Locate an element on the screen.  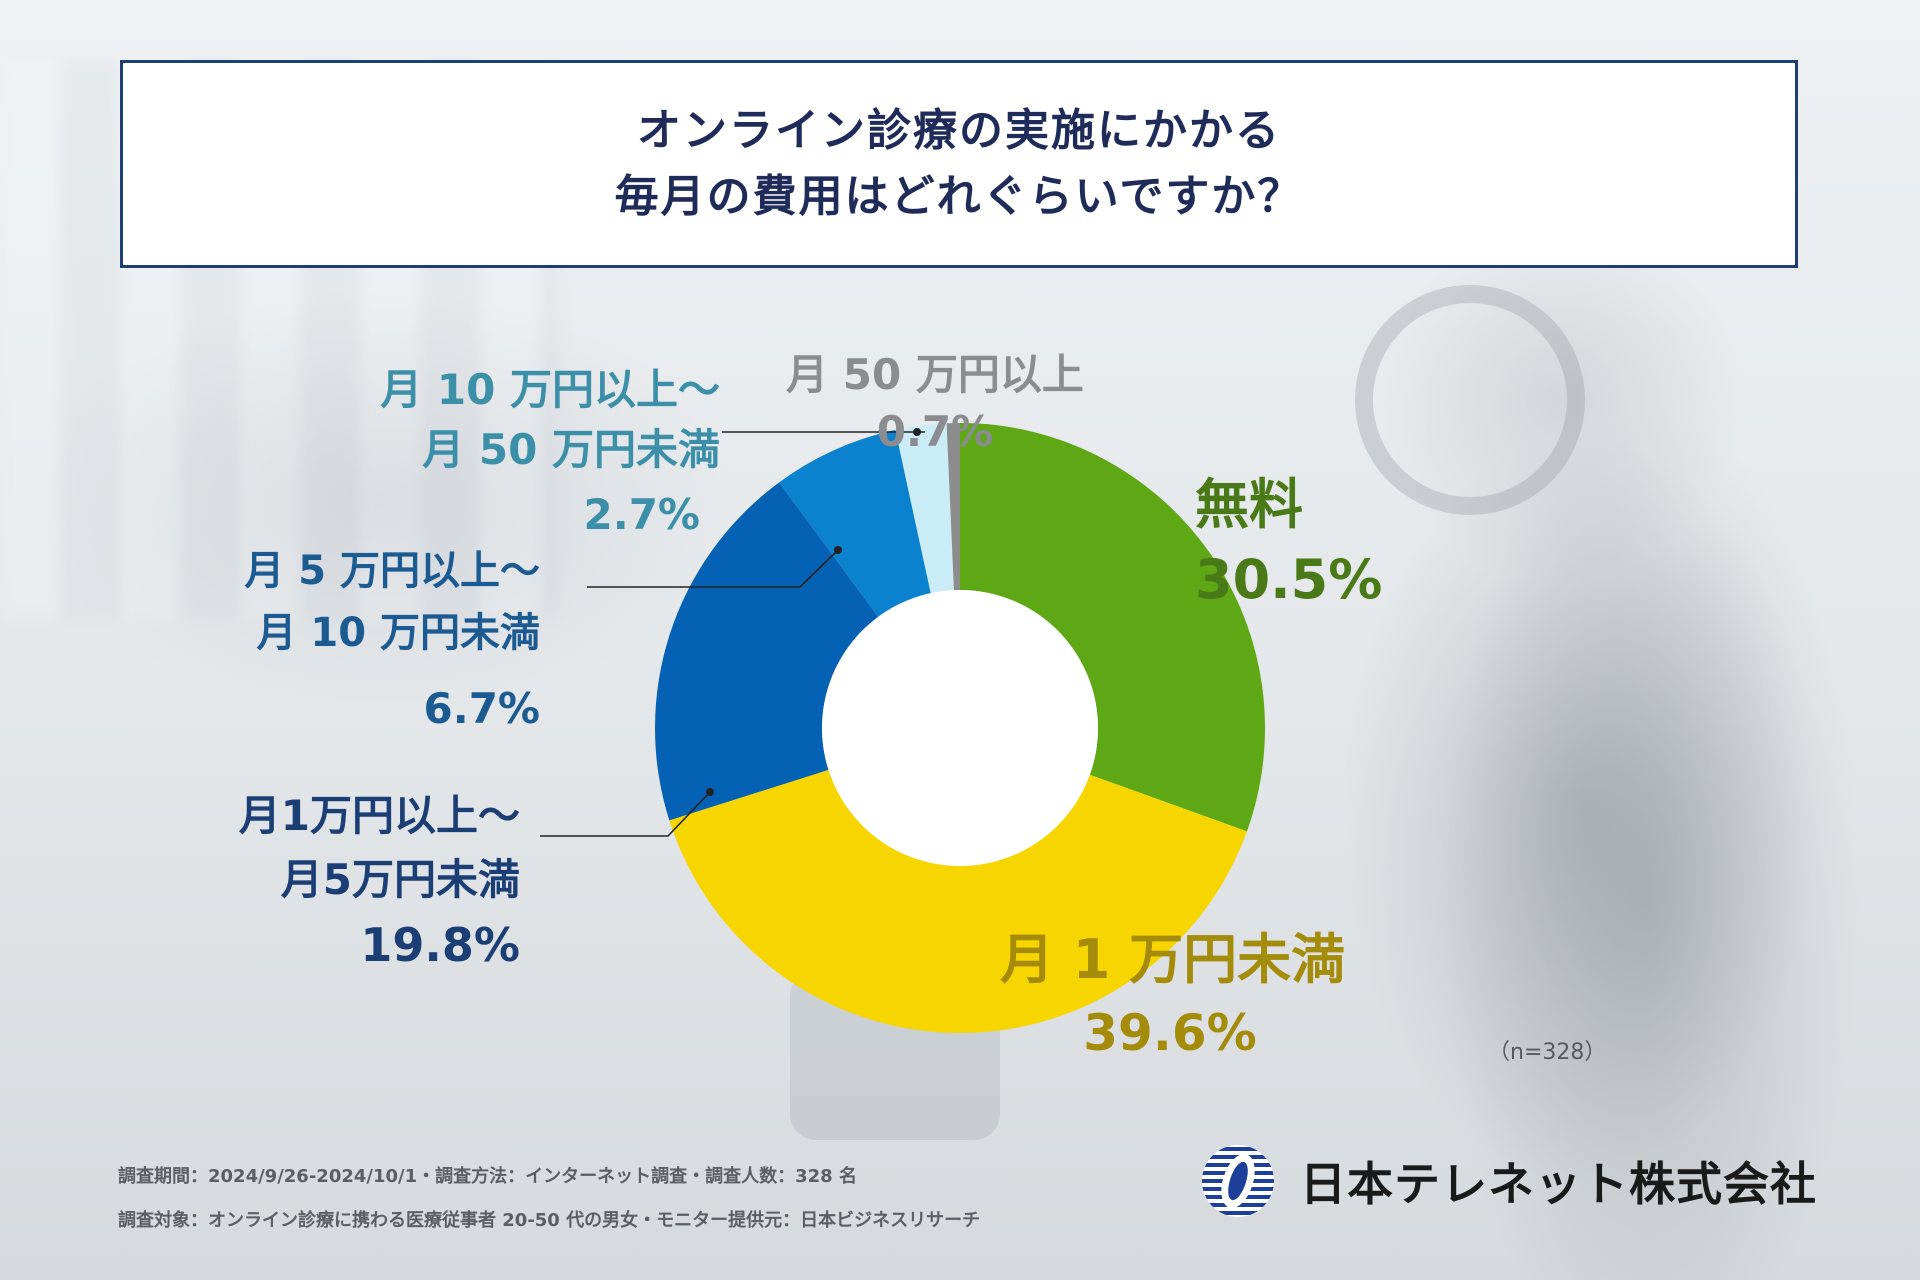
leader-line-r1to5 is located at coordinates (625, 814).